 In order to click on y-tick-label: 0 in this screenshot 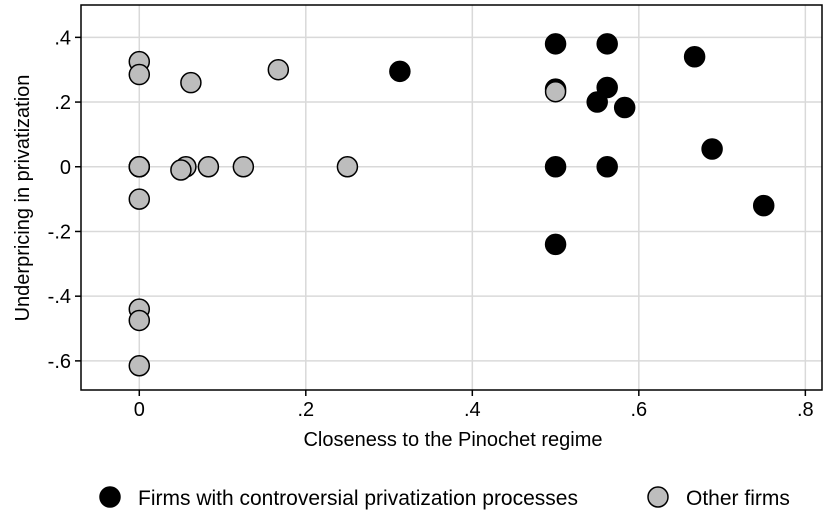, I will do `click(65, 168)`.